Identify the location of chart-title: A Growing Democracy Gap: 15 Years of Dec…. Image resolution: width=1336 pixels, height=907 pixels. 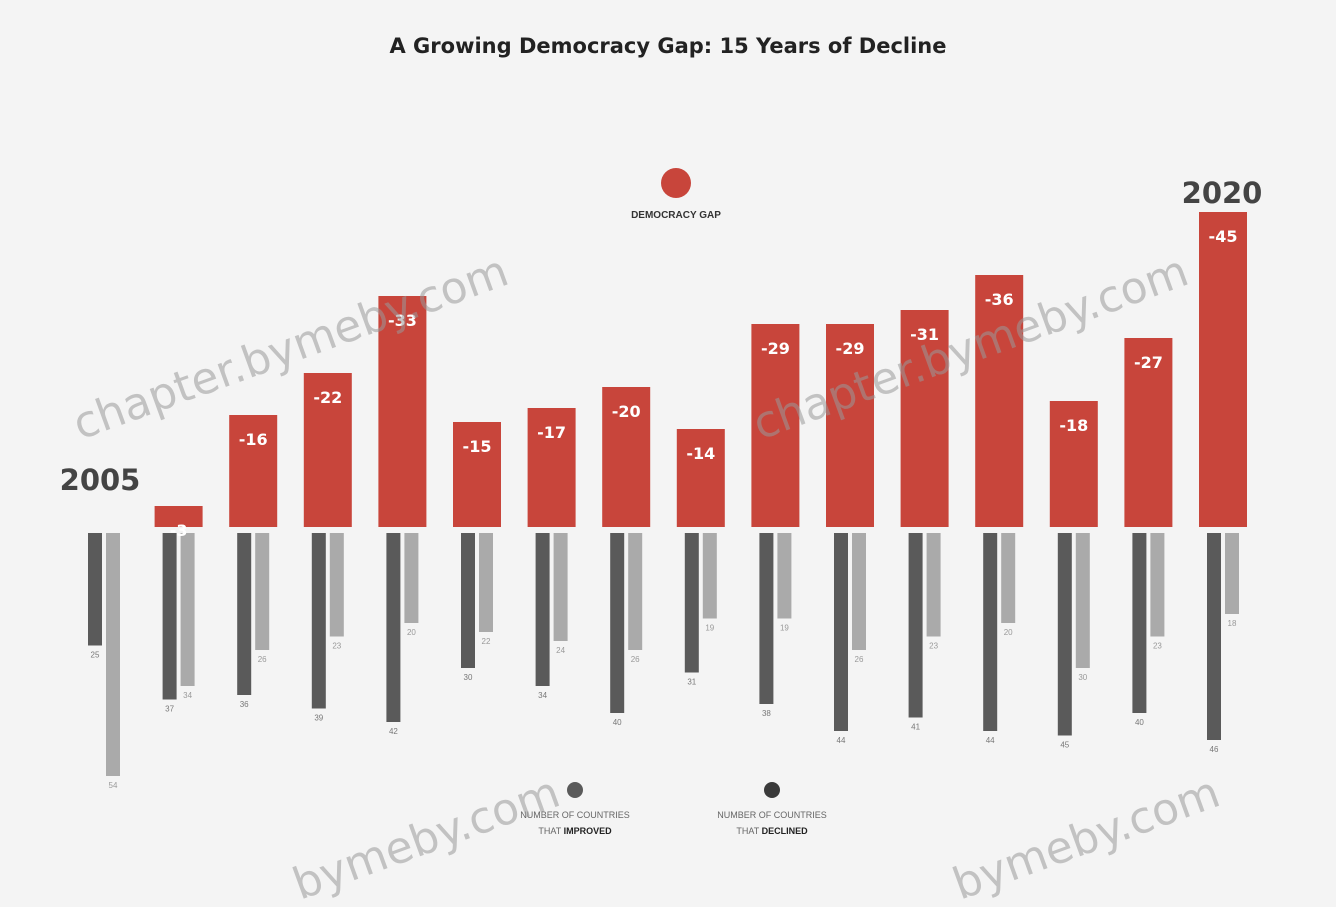
(668, 46).